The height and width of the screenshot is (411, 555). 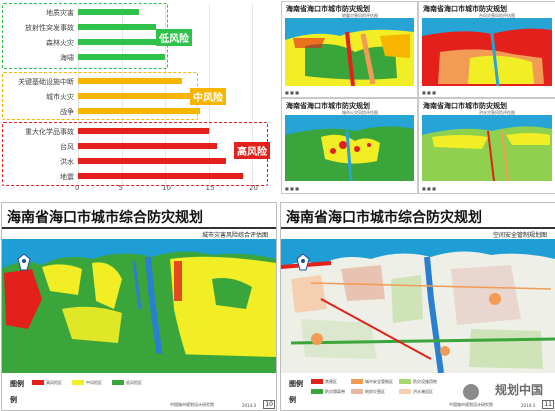 What do you see at coordinates (67, 147) in the screenshot?
I see `category-label: 台风` at bounding box center [67, 147].